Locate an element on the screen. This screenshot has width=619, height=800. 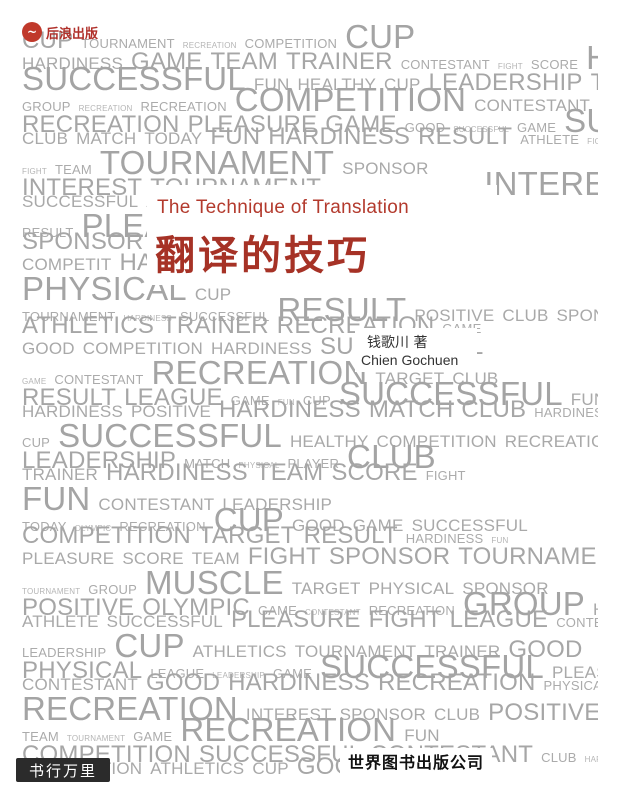
word-row: PHYSICAL CUP is located at coordinates (310, 288).